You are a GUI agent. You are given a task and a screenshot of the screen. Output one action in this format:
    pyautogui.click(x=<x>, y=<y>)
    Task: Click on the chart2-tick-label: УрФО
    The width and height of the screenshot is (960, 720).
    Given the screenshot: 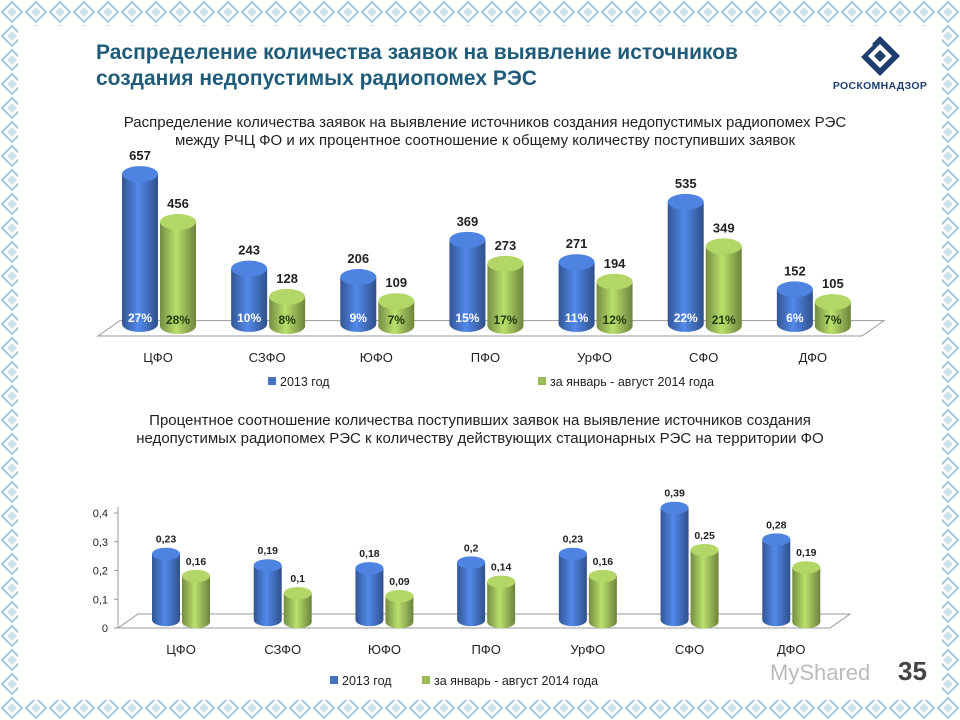 What is the action you would take?
    pyautogui.click(x=587, y=649)
    